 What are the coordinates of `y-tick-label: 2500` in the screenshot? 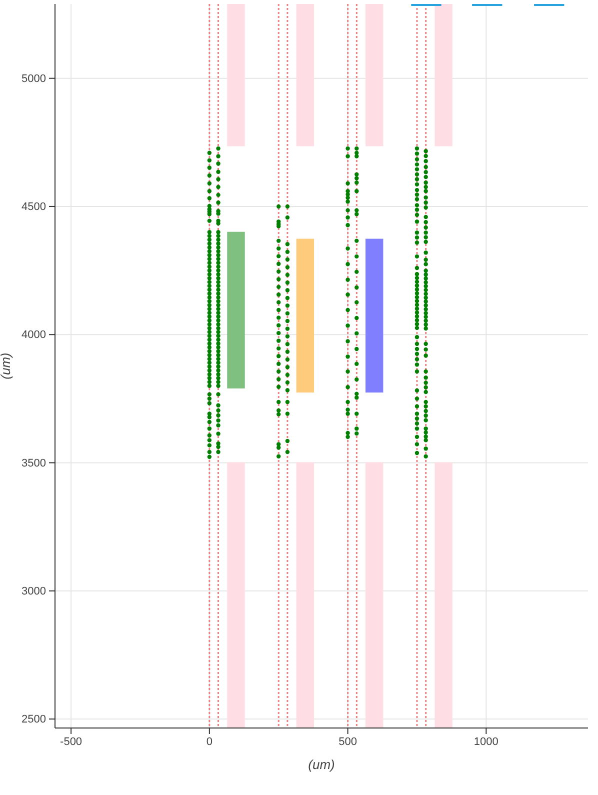 It's located at (34, 720).